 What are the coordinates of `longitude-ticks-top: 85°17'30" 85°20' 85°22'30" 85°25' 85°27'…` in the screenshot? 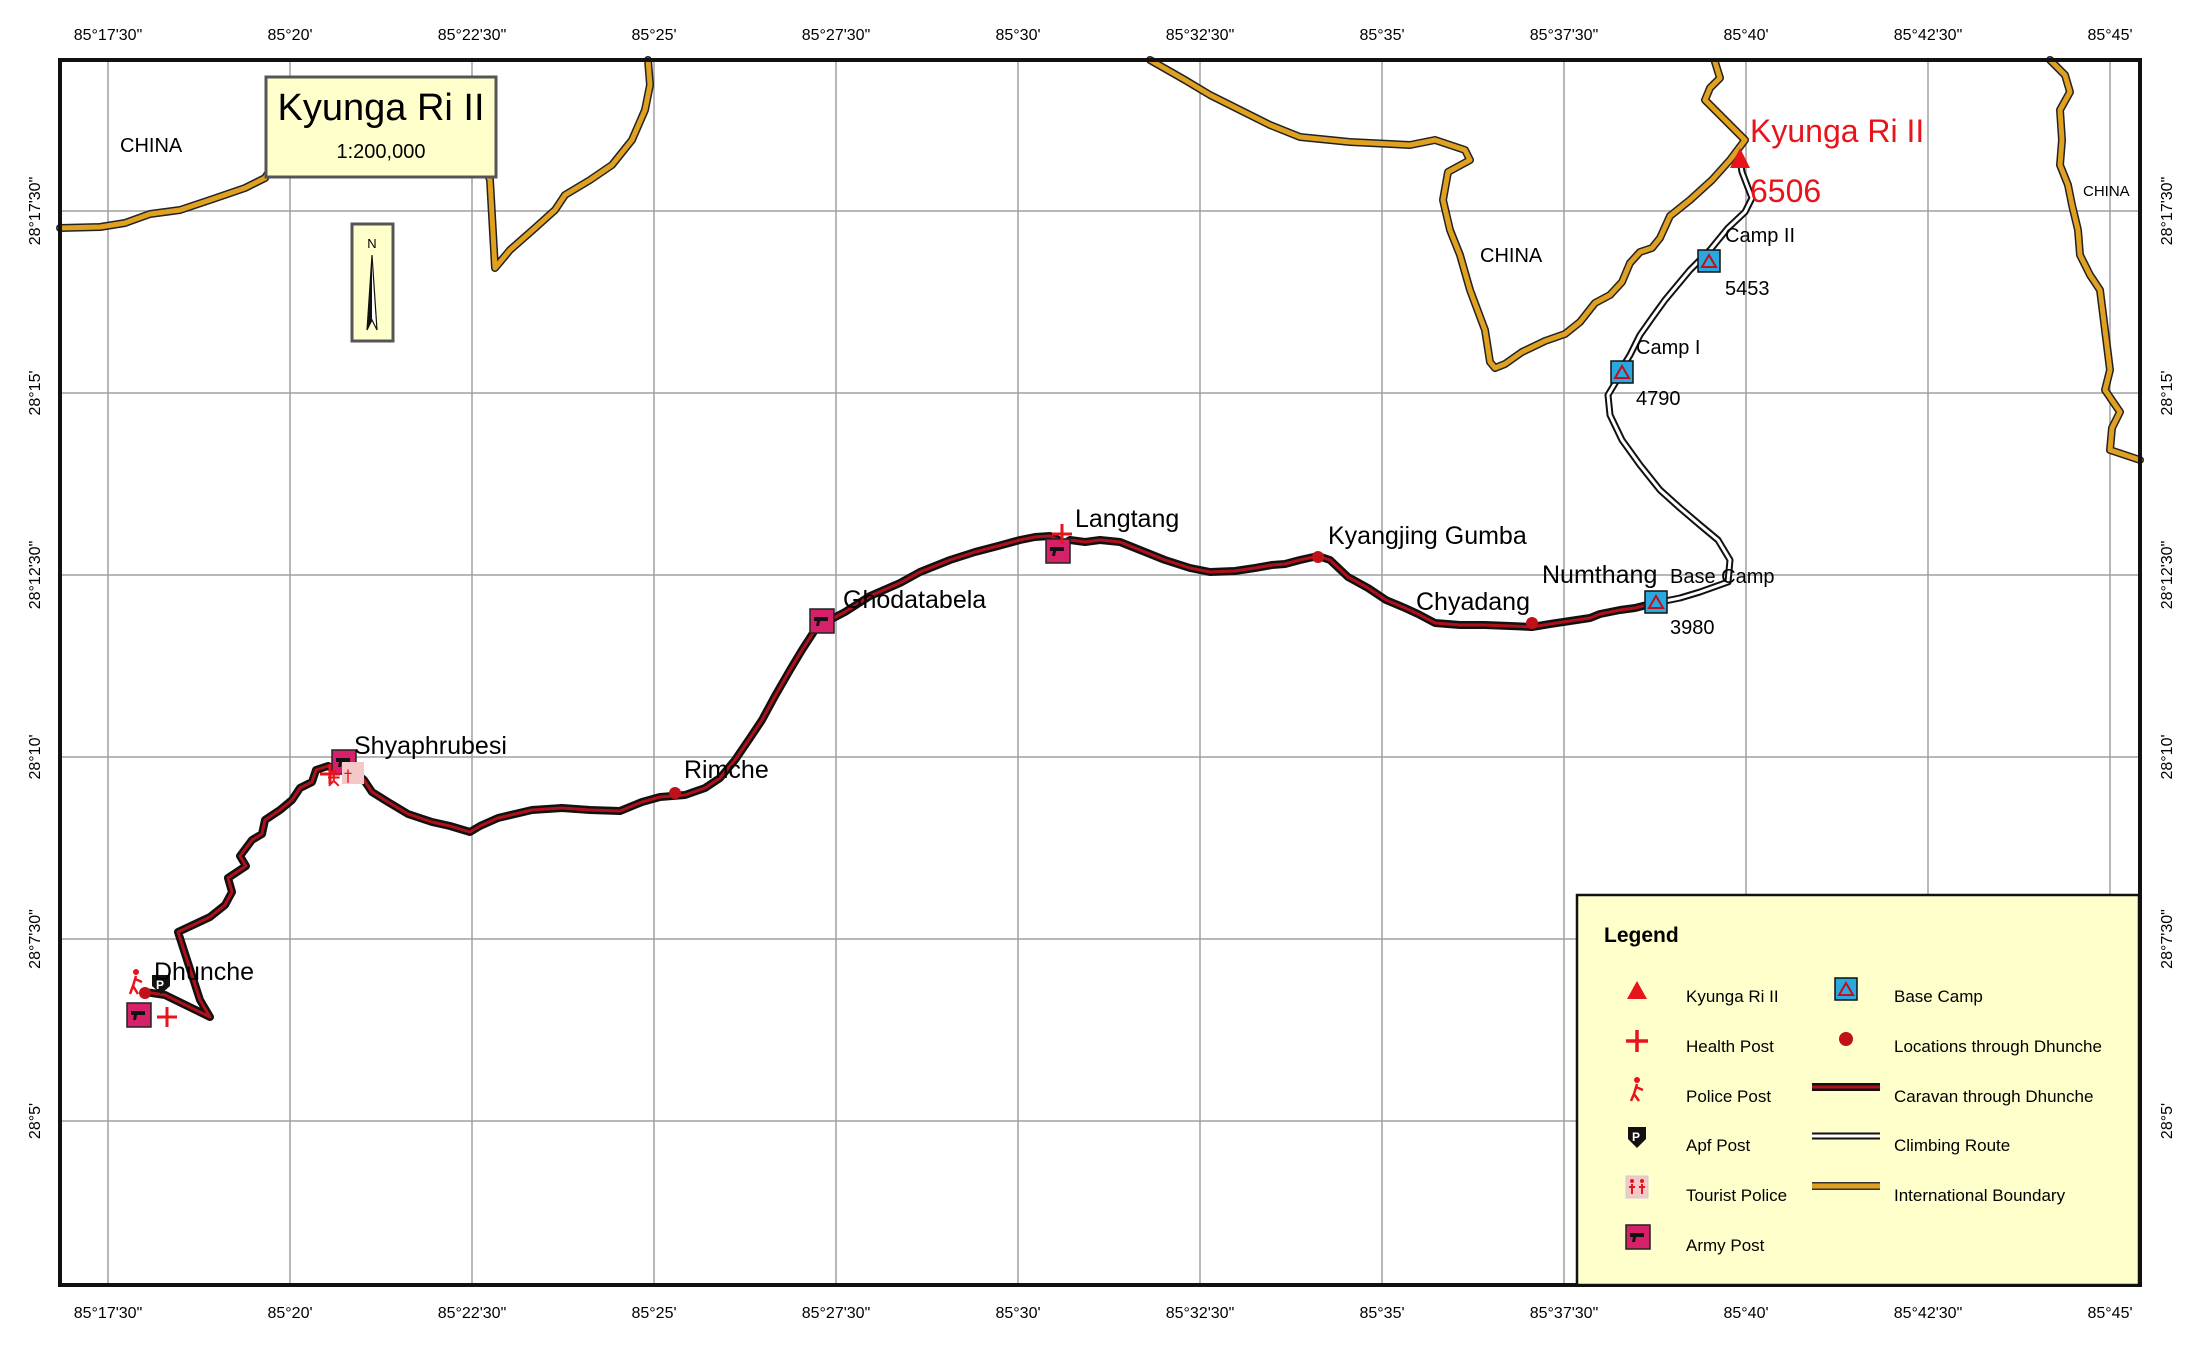 It's located at (1103, 35).